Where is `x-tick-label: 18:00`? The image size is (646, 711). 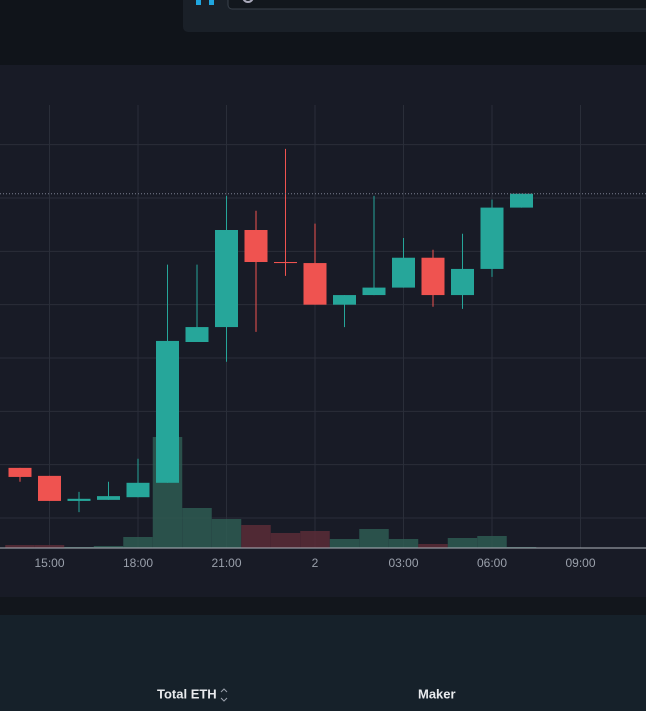
x-tick-label: 18:00 is located at coordinates (138, 563).